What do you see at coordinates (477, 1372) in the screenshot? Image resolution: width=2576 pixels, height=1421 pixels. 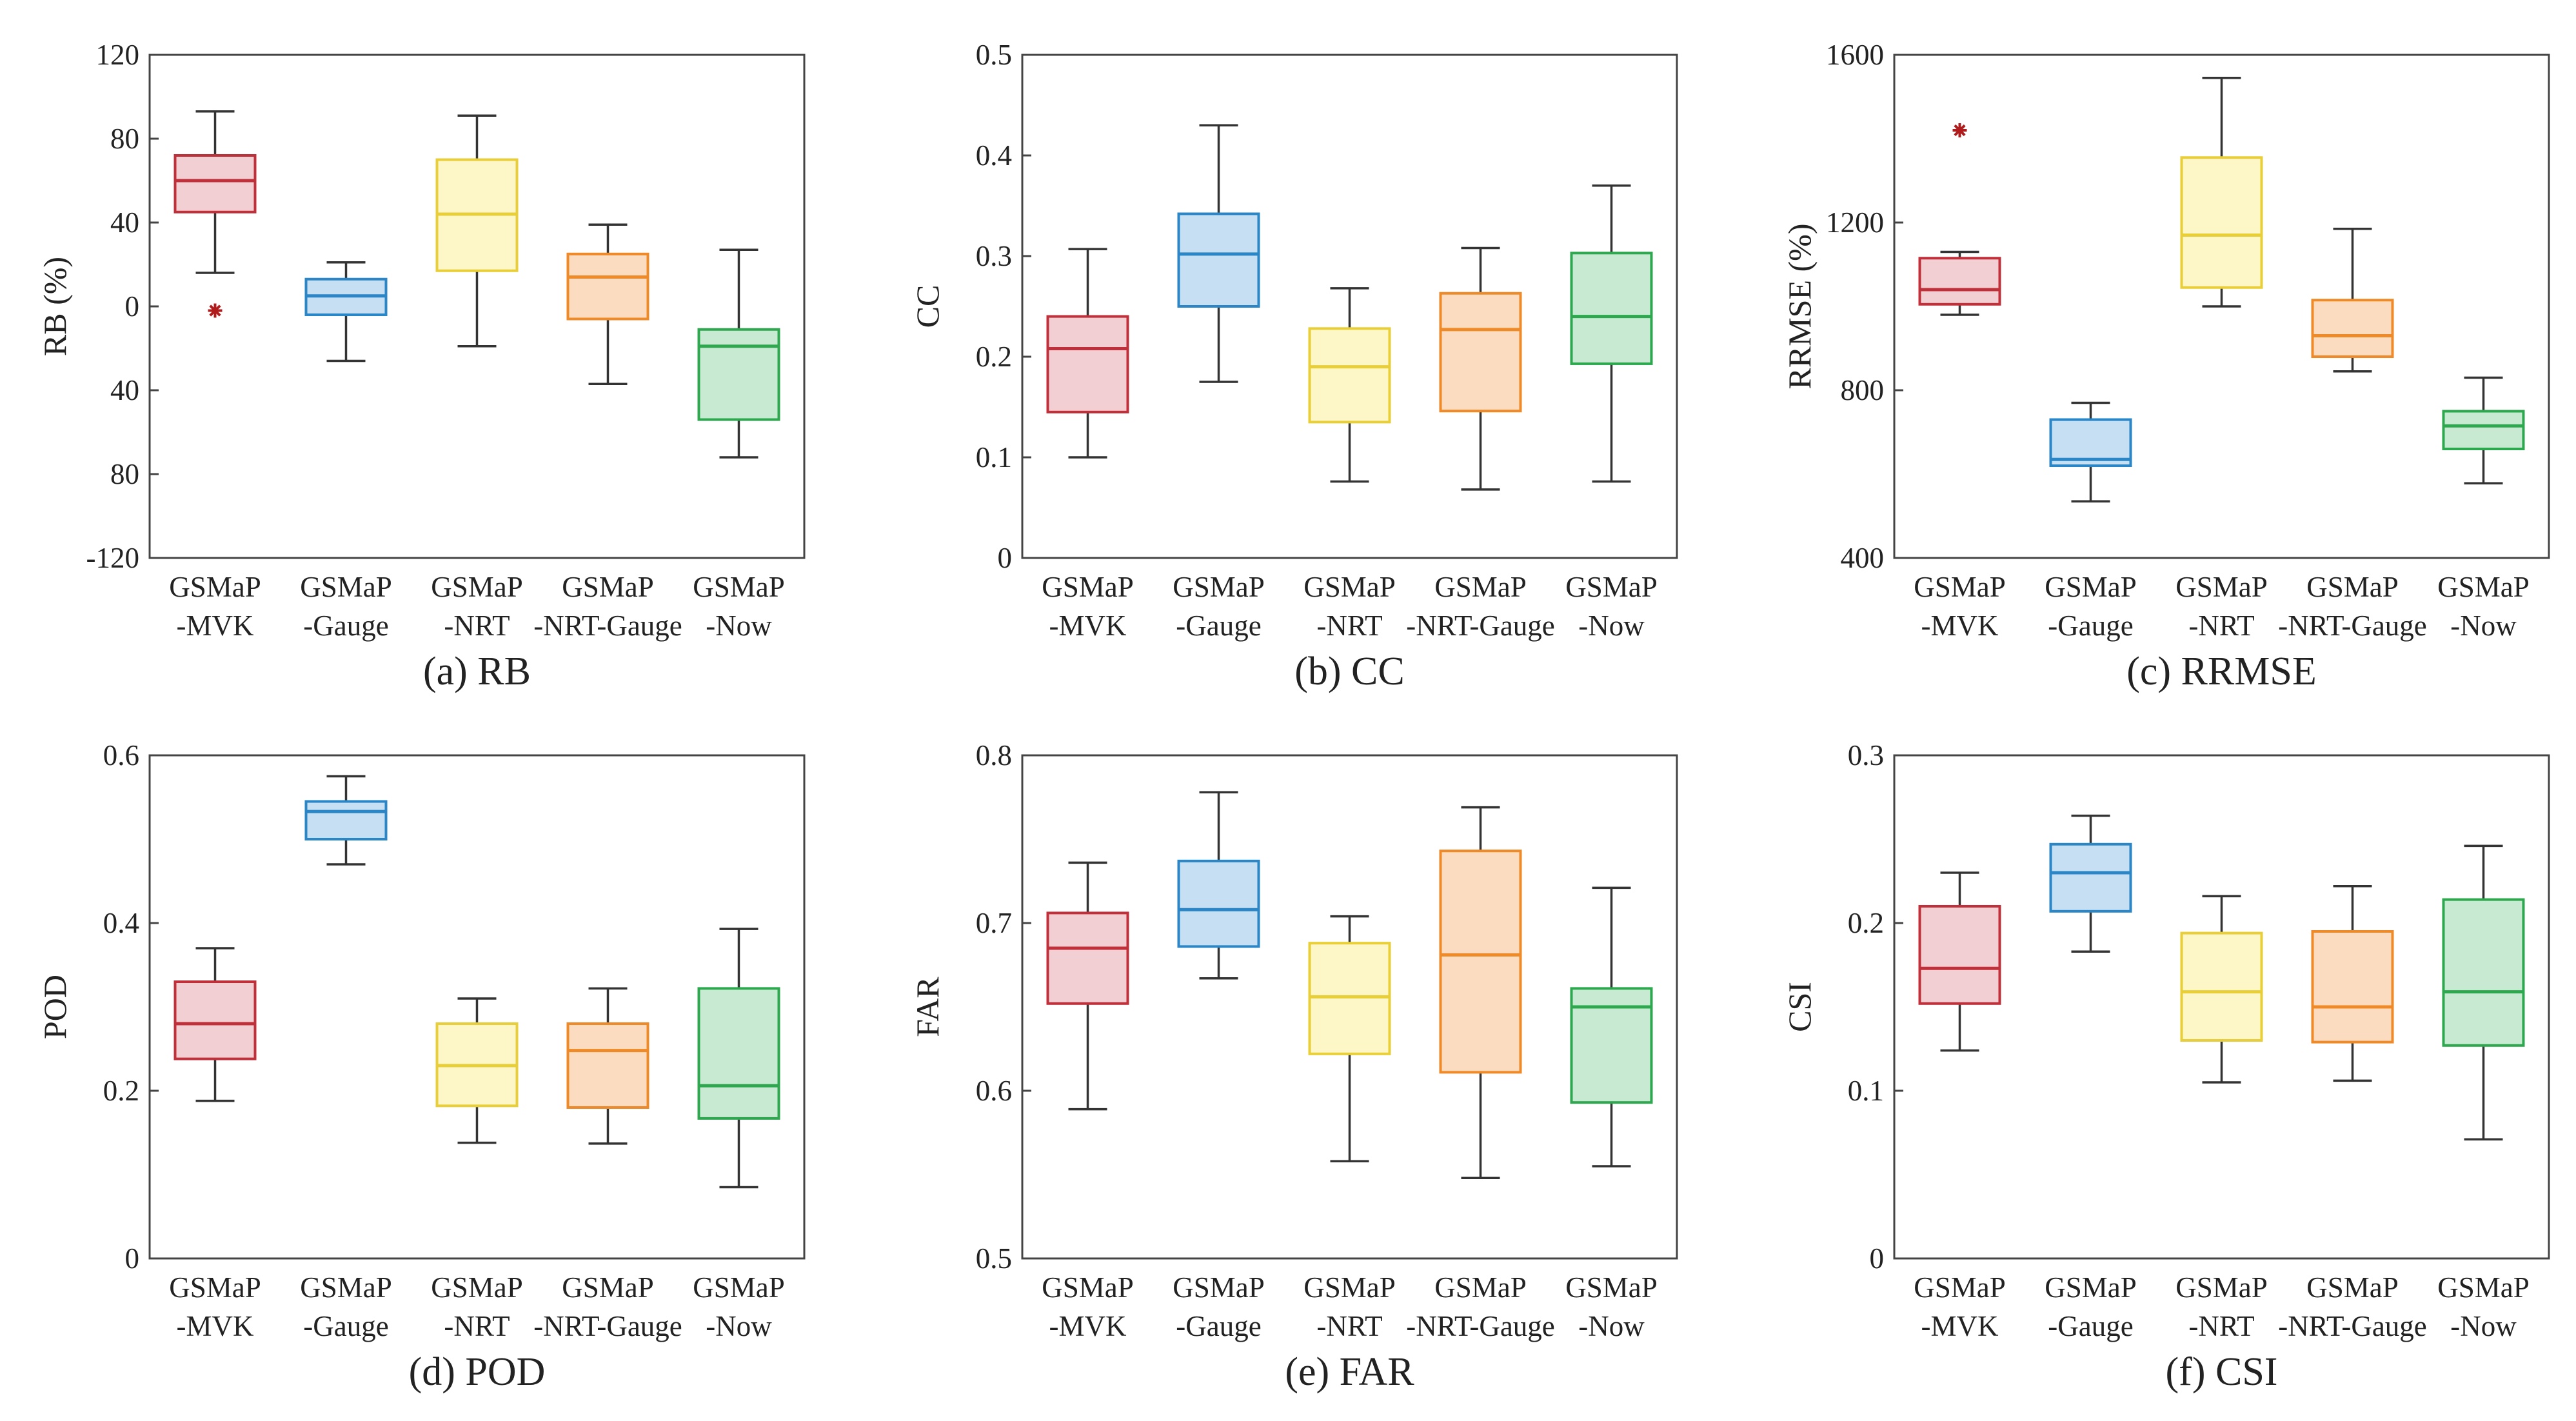 I see `panel-caption: (d) POD` at bounding box center [477, 1372].